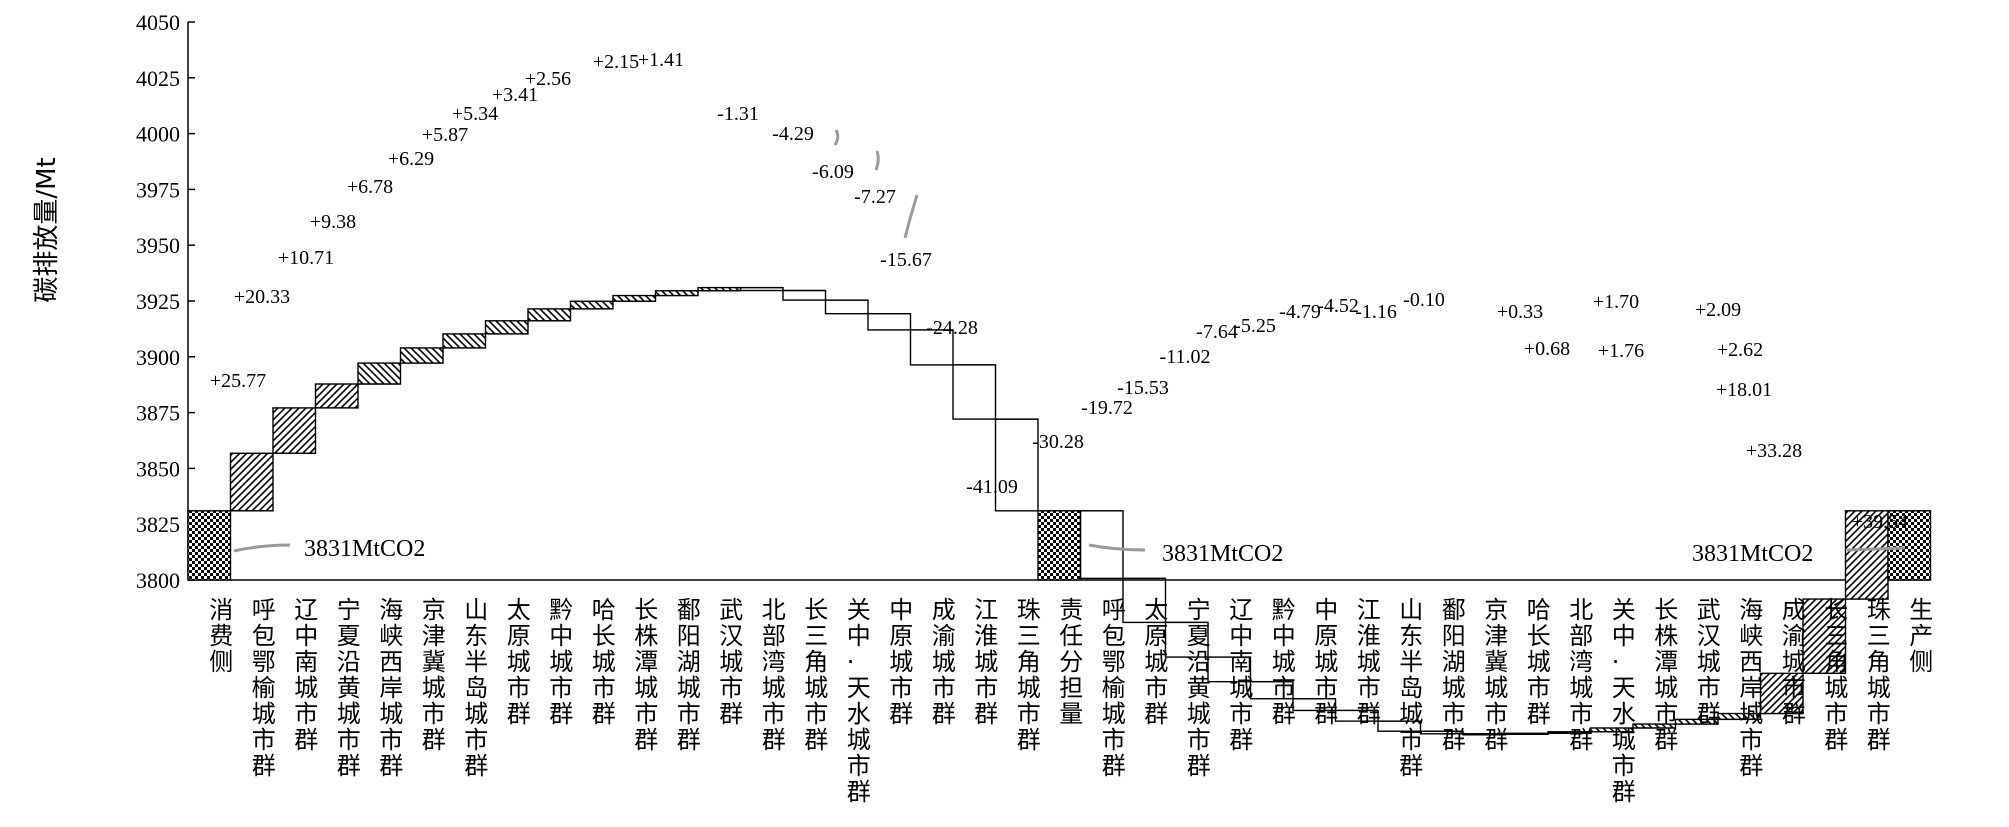 This screenshot has width=2009, height=827. What do you see at coordinates (1376, 312) in the screenshot?
I see `value-label: -1.16` at bounding box center [1376, 312].